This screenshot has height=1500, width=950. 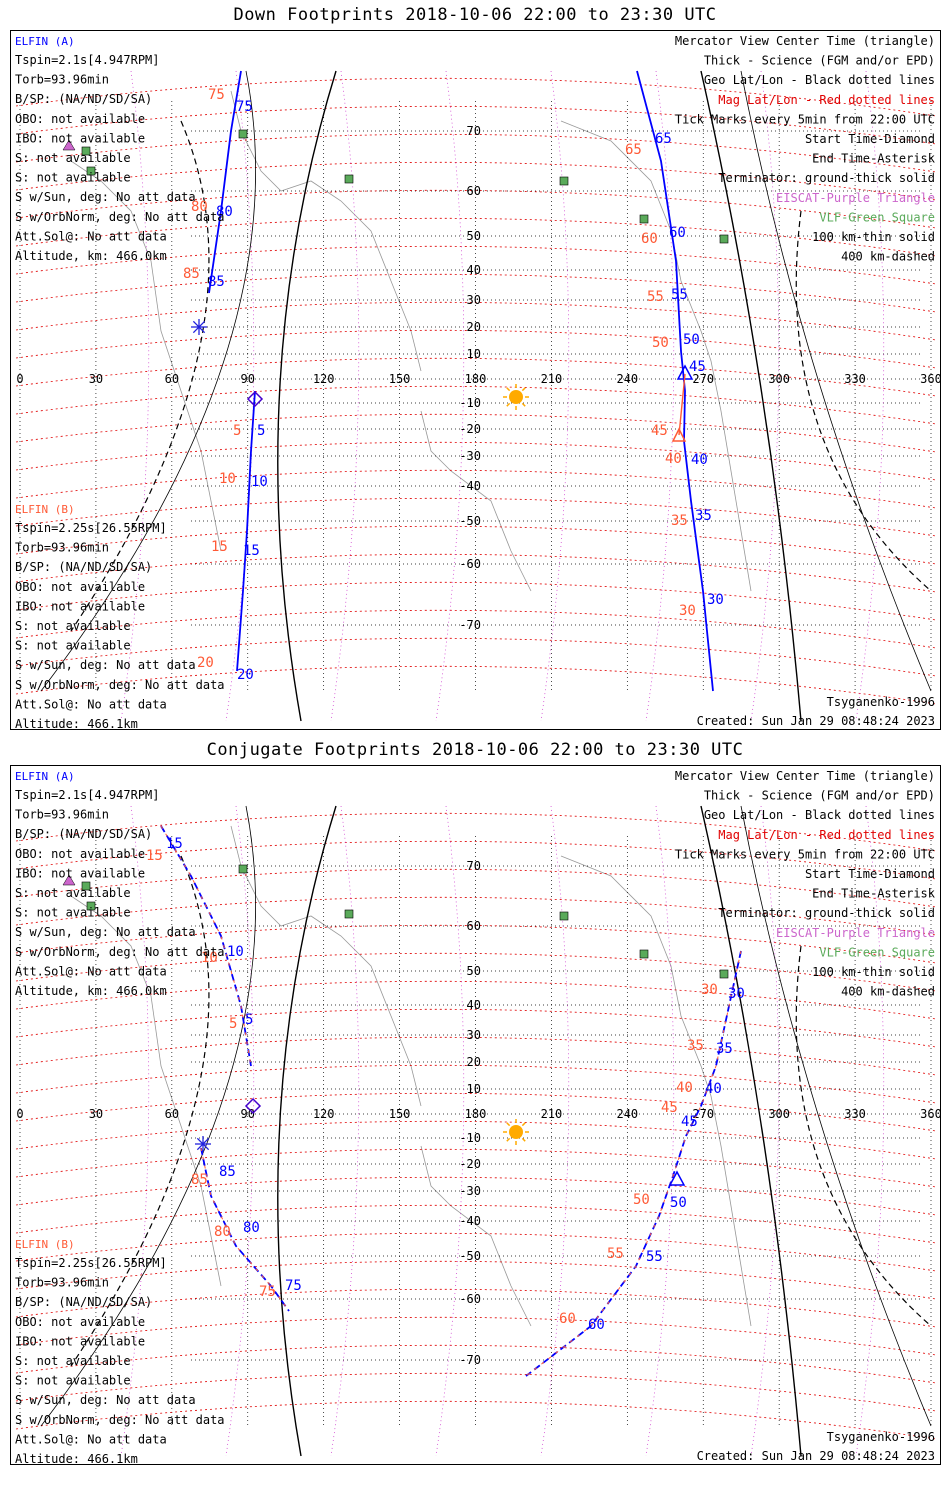 What do you see at coordinates (80, 119) in the screenshot?
I see `elfin-a-line-3: OBO: not available` at bounding box center [80, 119].